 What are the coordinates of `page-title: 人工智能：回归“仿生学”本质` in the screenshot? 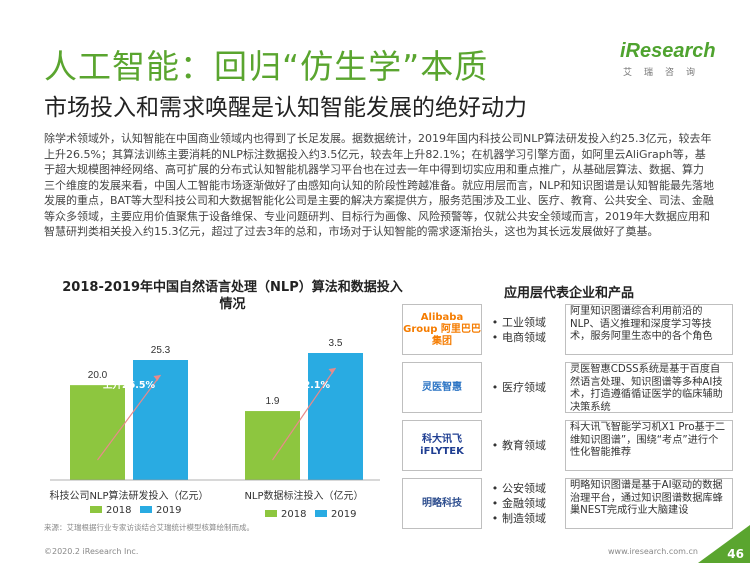 It's located at (266, 66).